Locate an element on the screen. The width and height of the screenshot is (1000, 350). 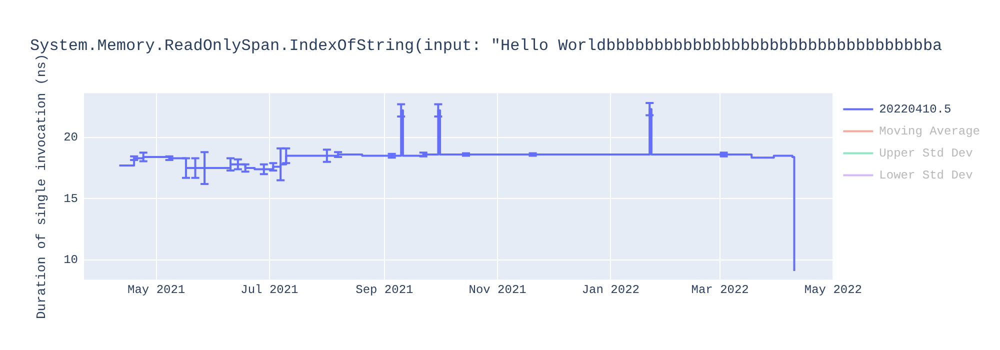
x-tick-label: May 2021 is located at coordinates (157, 289).